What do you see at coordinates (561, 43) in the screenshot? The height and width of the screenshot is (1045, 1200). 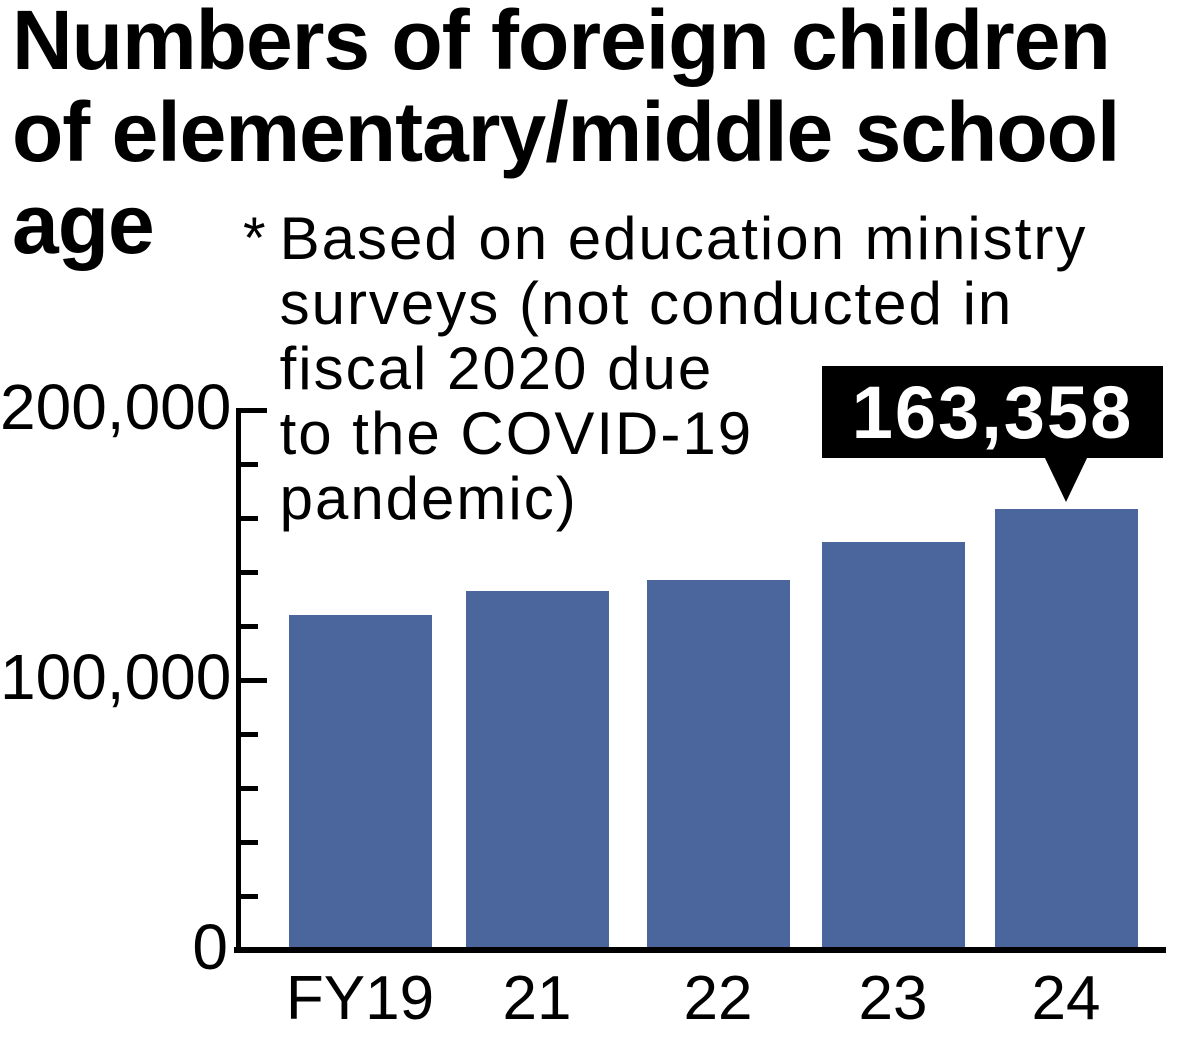 I see `chart-title-line-1: Numbers of foreign children` at bounding box center [561, 43].